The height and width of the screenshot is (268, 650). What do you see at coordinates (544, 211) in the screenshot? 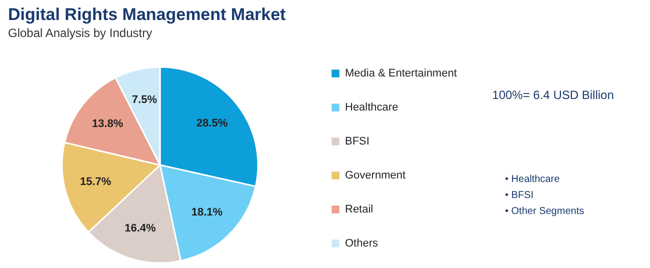
I see `text: • Other Segments` at bounding box center [544, 211].